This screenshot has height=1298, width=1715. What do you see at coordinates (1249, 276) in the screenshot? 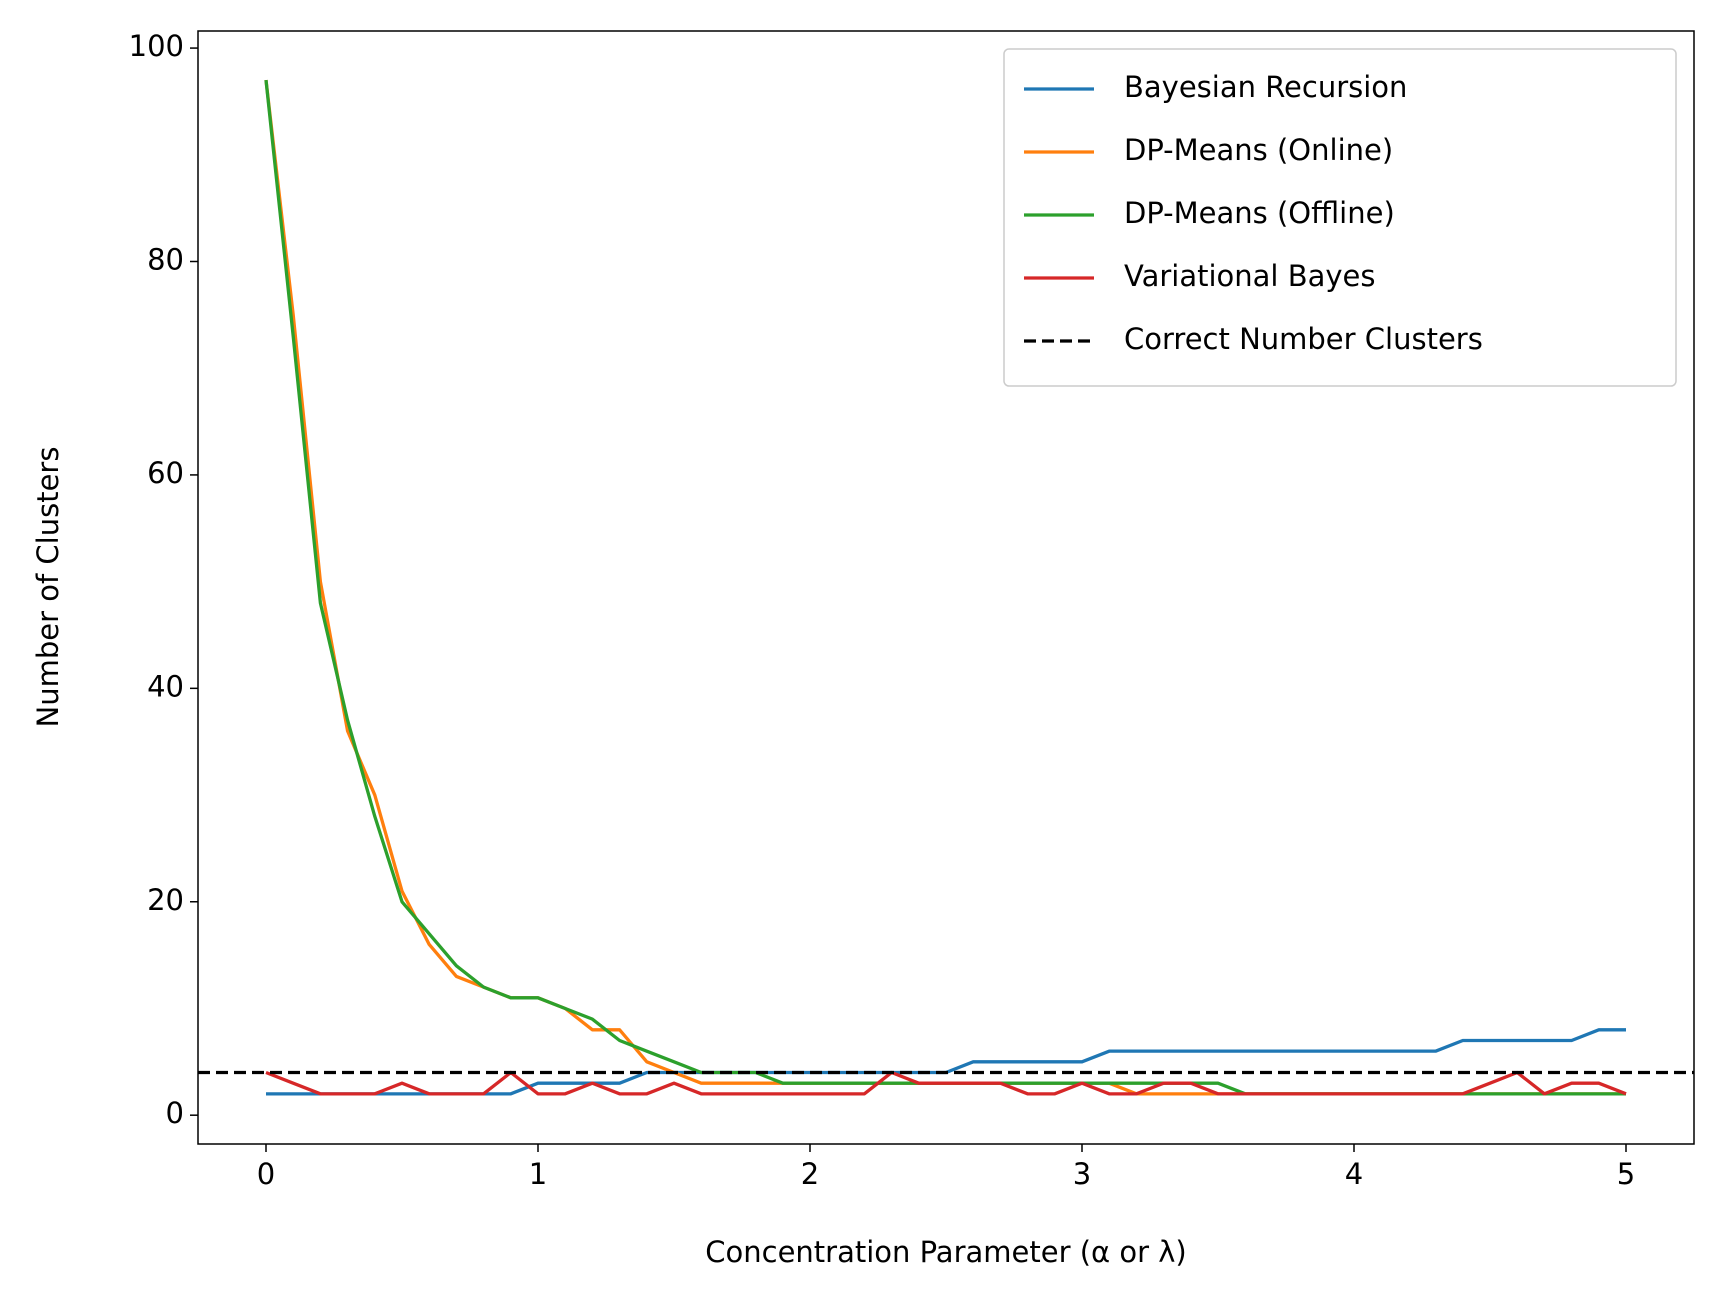
I see `legend-label: Variational Bayes` at bounding box center [1249, 276].